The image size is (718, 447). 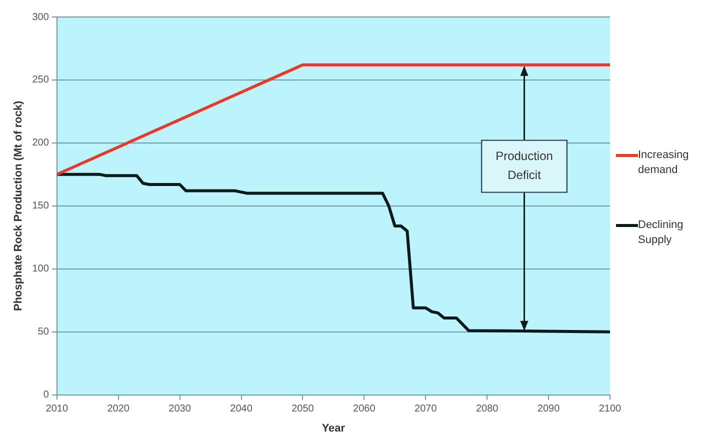 What do you see at coordinates (661, 233) in the screenshot?
I see `legend-label: Declining Supply` at bounding box center [661, 233].